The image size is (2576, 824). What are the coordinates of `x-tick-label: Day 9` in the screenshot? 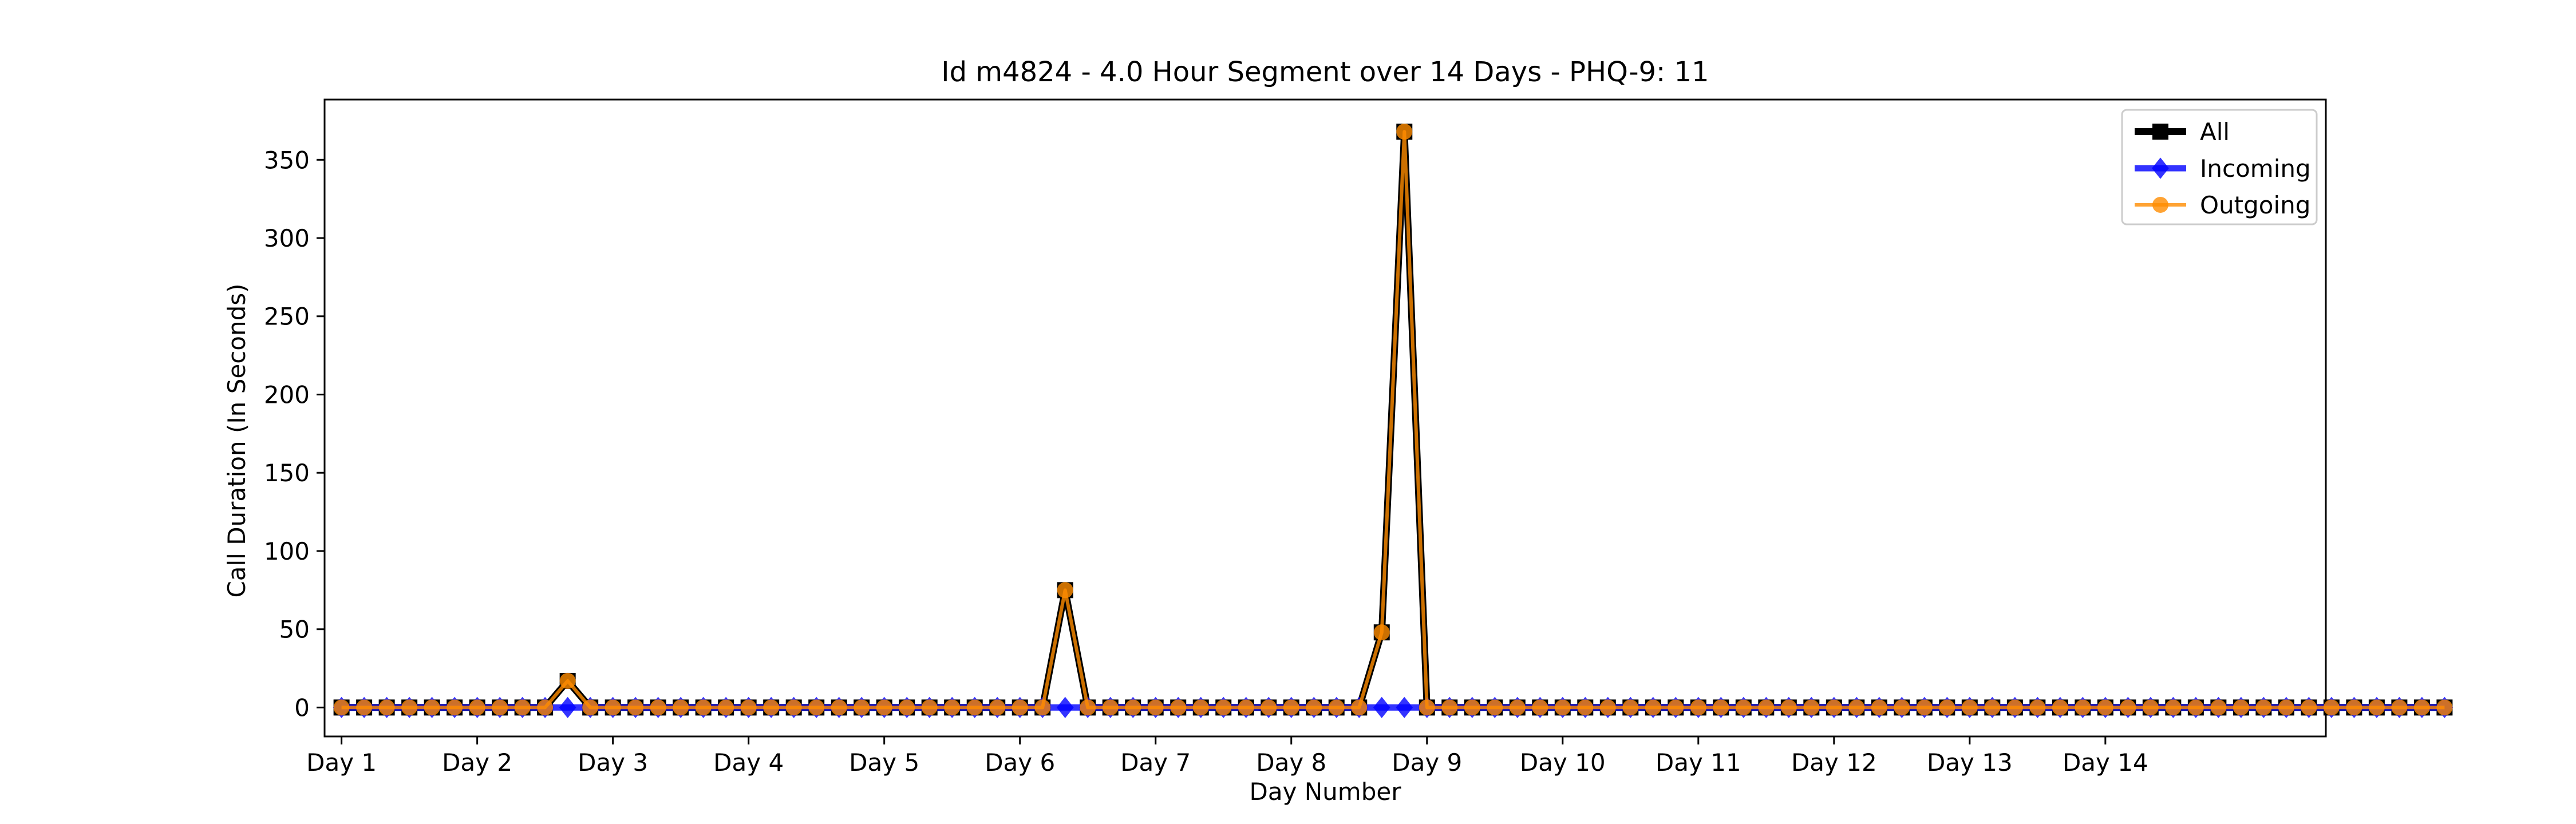 It's located at (1427, 762).